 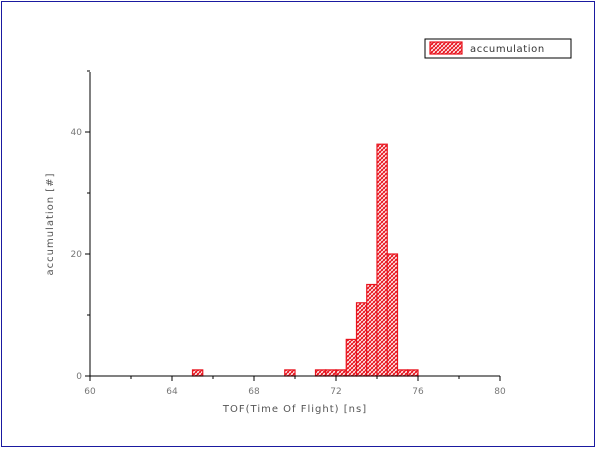 What do you see at coordinates (80, 226) in the screenshot?
I see `y-ticks-group: 0 20 40` at bounding box center [80, 226].